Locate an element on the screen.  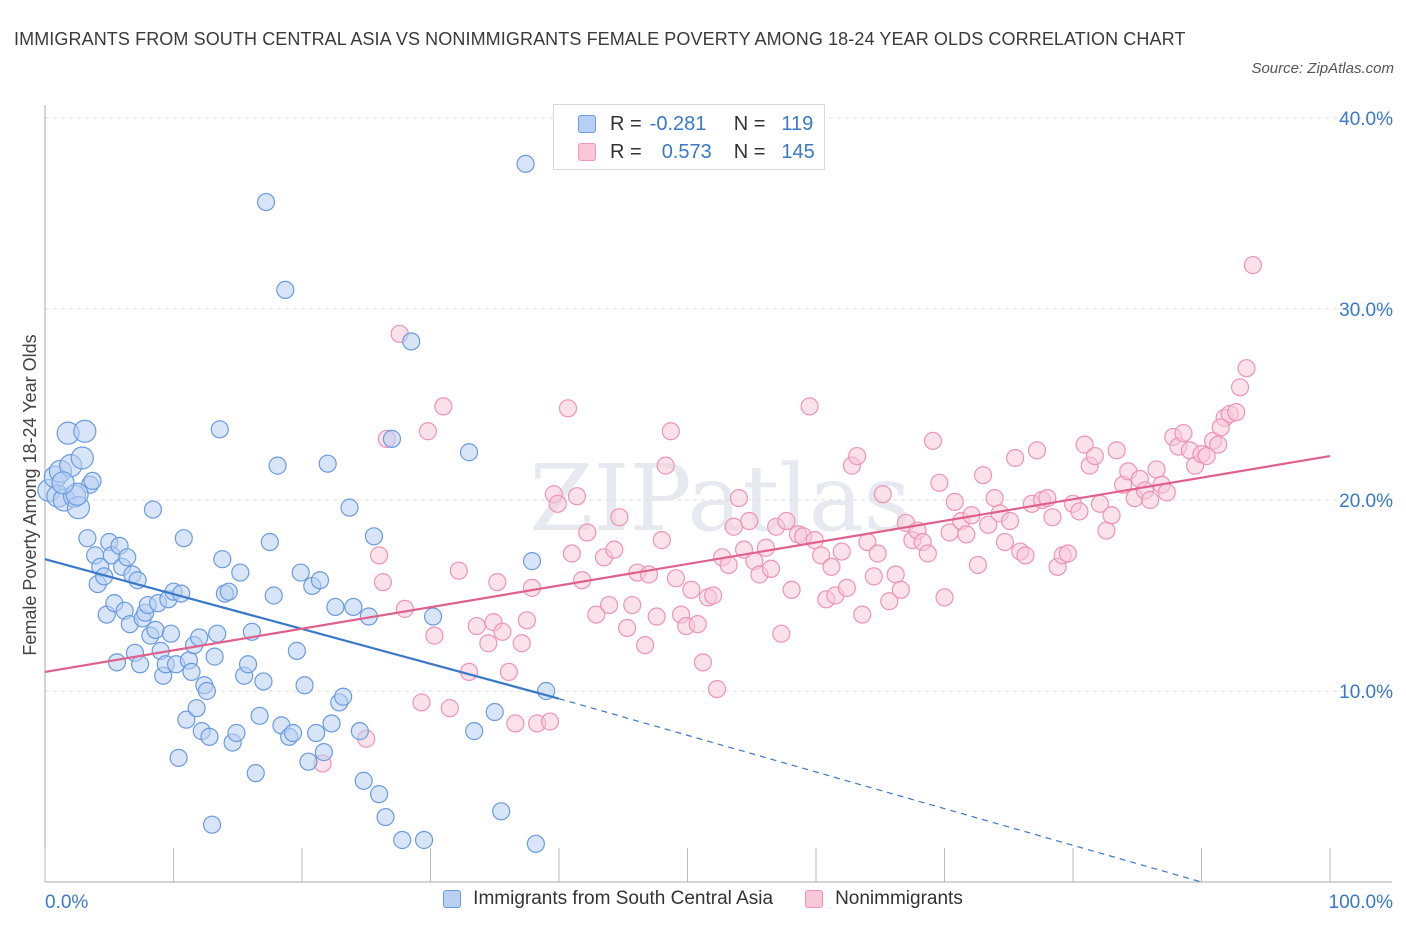
legend-r-label: R = is located at coordinates (626, 151).